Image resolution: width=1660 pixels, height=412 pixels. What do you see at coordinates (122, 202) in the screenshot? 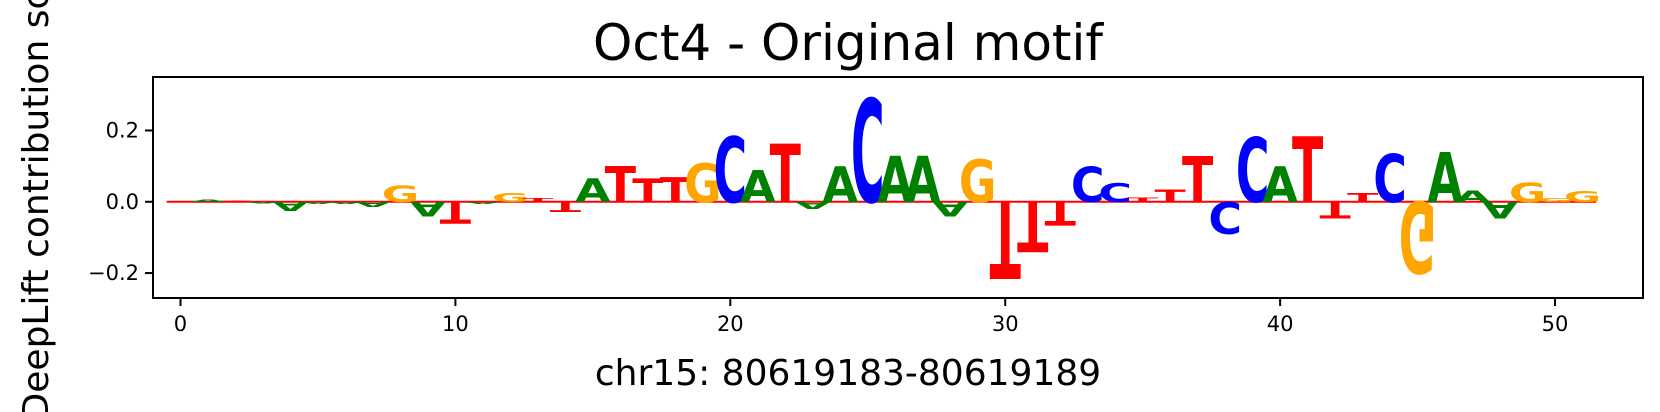
I see `y-tick-label: 0.0` at bounding box center [122, 202].